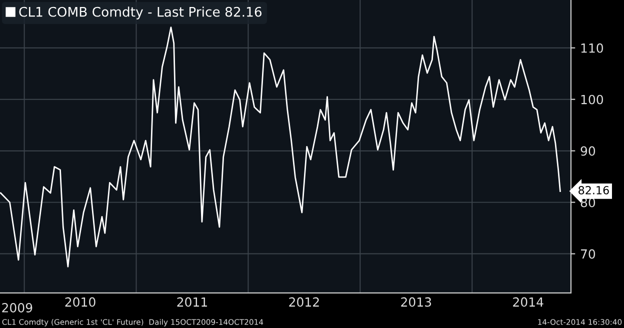 Image resolution: width=624 pixels, height=328 pixels. I want to click on x-tick-label: 2012, so click(304, 302).